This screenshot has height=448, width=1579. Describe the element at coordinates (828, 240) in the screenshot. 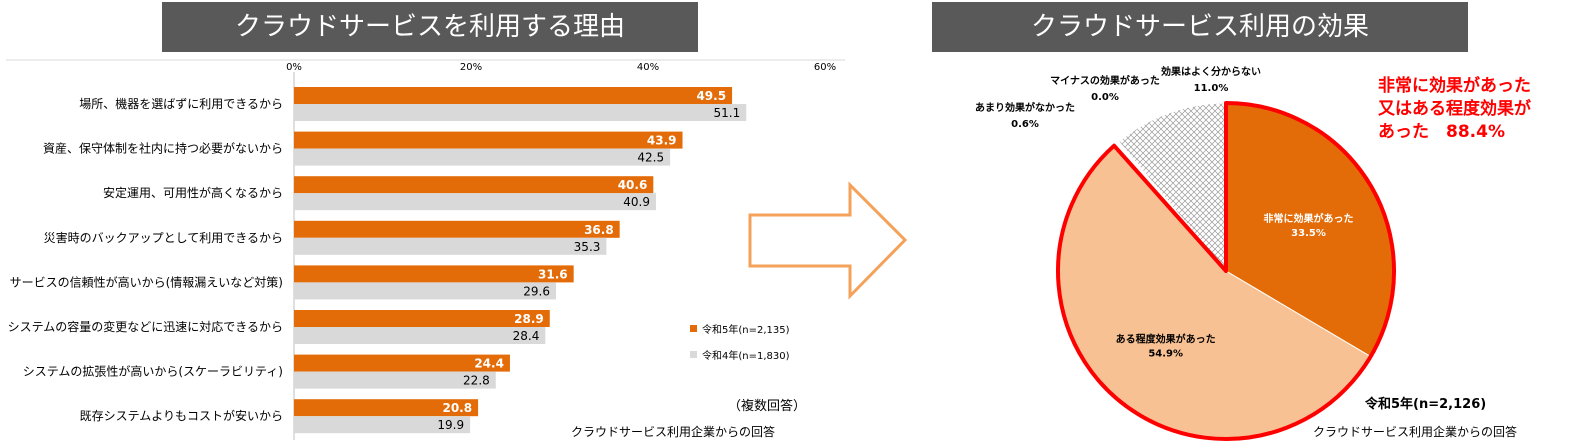

I see `right-arrow-icon` at that location.